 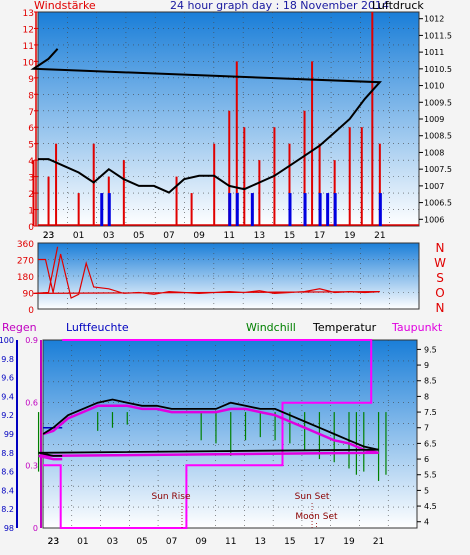 What do you see at coordinates (260, 542) in the screenshot?
I see `p3-x-tick-label: 13` at bounding box center [260, 542].